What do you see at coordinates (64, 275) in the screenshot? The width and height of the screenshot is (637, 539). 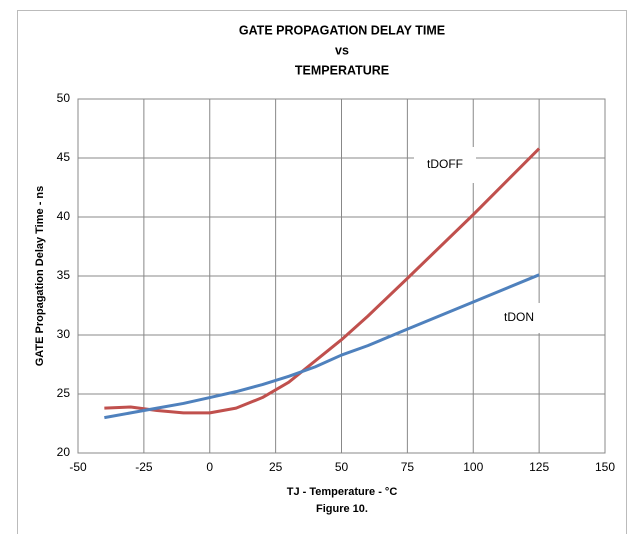 I see `y-tick-label: 35` at bounding box center [64, 275].